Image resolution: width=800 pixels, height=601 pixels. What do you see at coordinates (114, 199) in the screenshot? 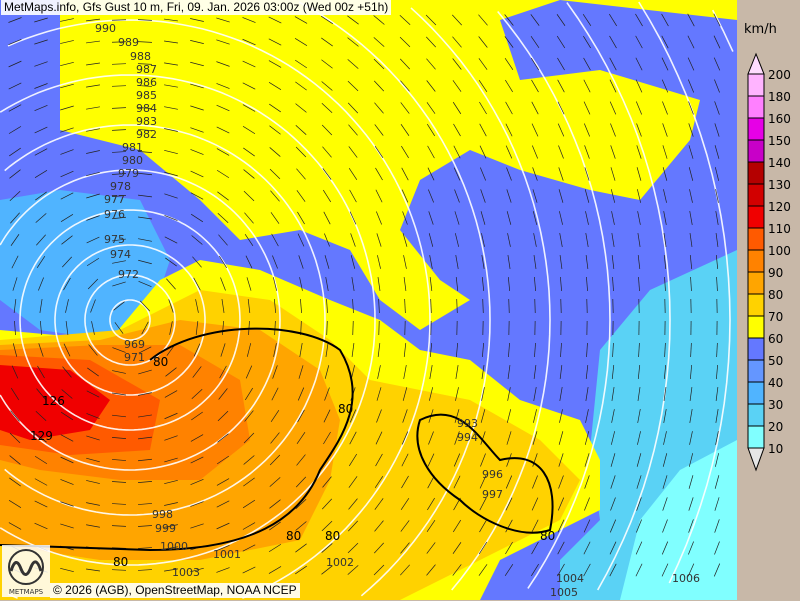
I see `svg-text: 977` at bounding box center [114, 199].